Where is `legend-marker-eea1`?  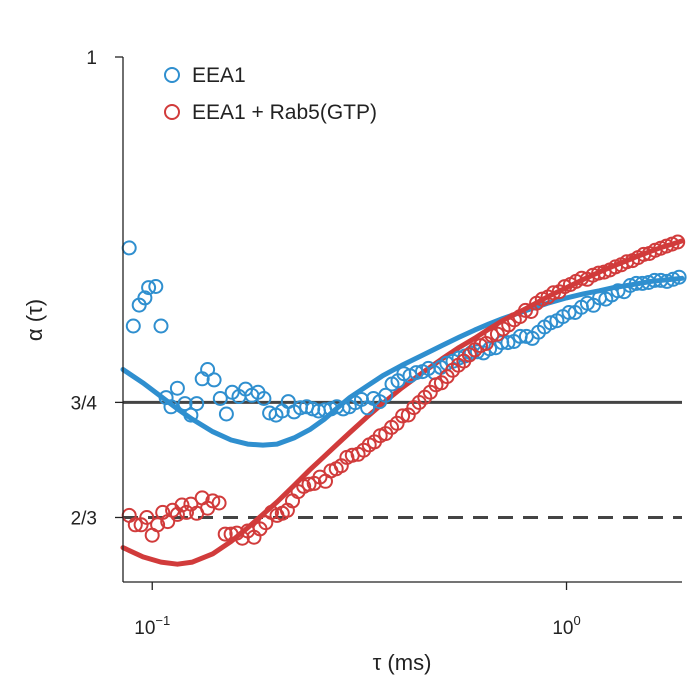 legend-marker-eea1 is located at coordinates (172, 75).